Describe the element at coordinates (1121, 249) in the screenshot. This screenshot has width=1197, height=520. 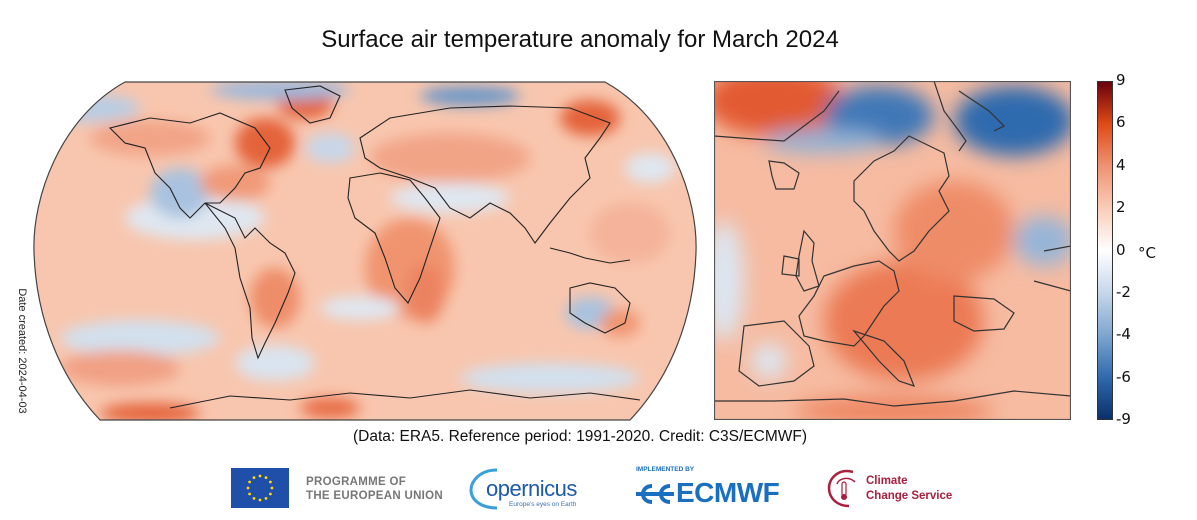
I see `colorbar-tick-label: 0` at that location.